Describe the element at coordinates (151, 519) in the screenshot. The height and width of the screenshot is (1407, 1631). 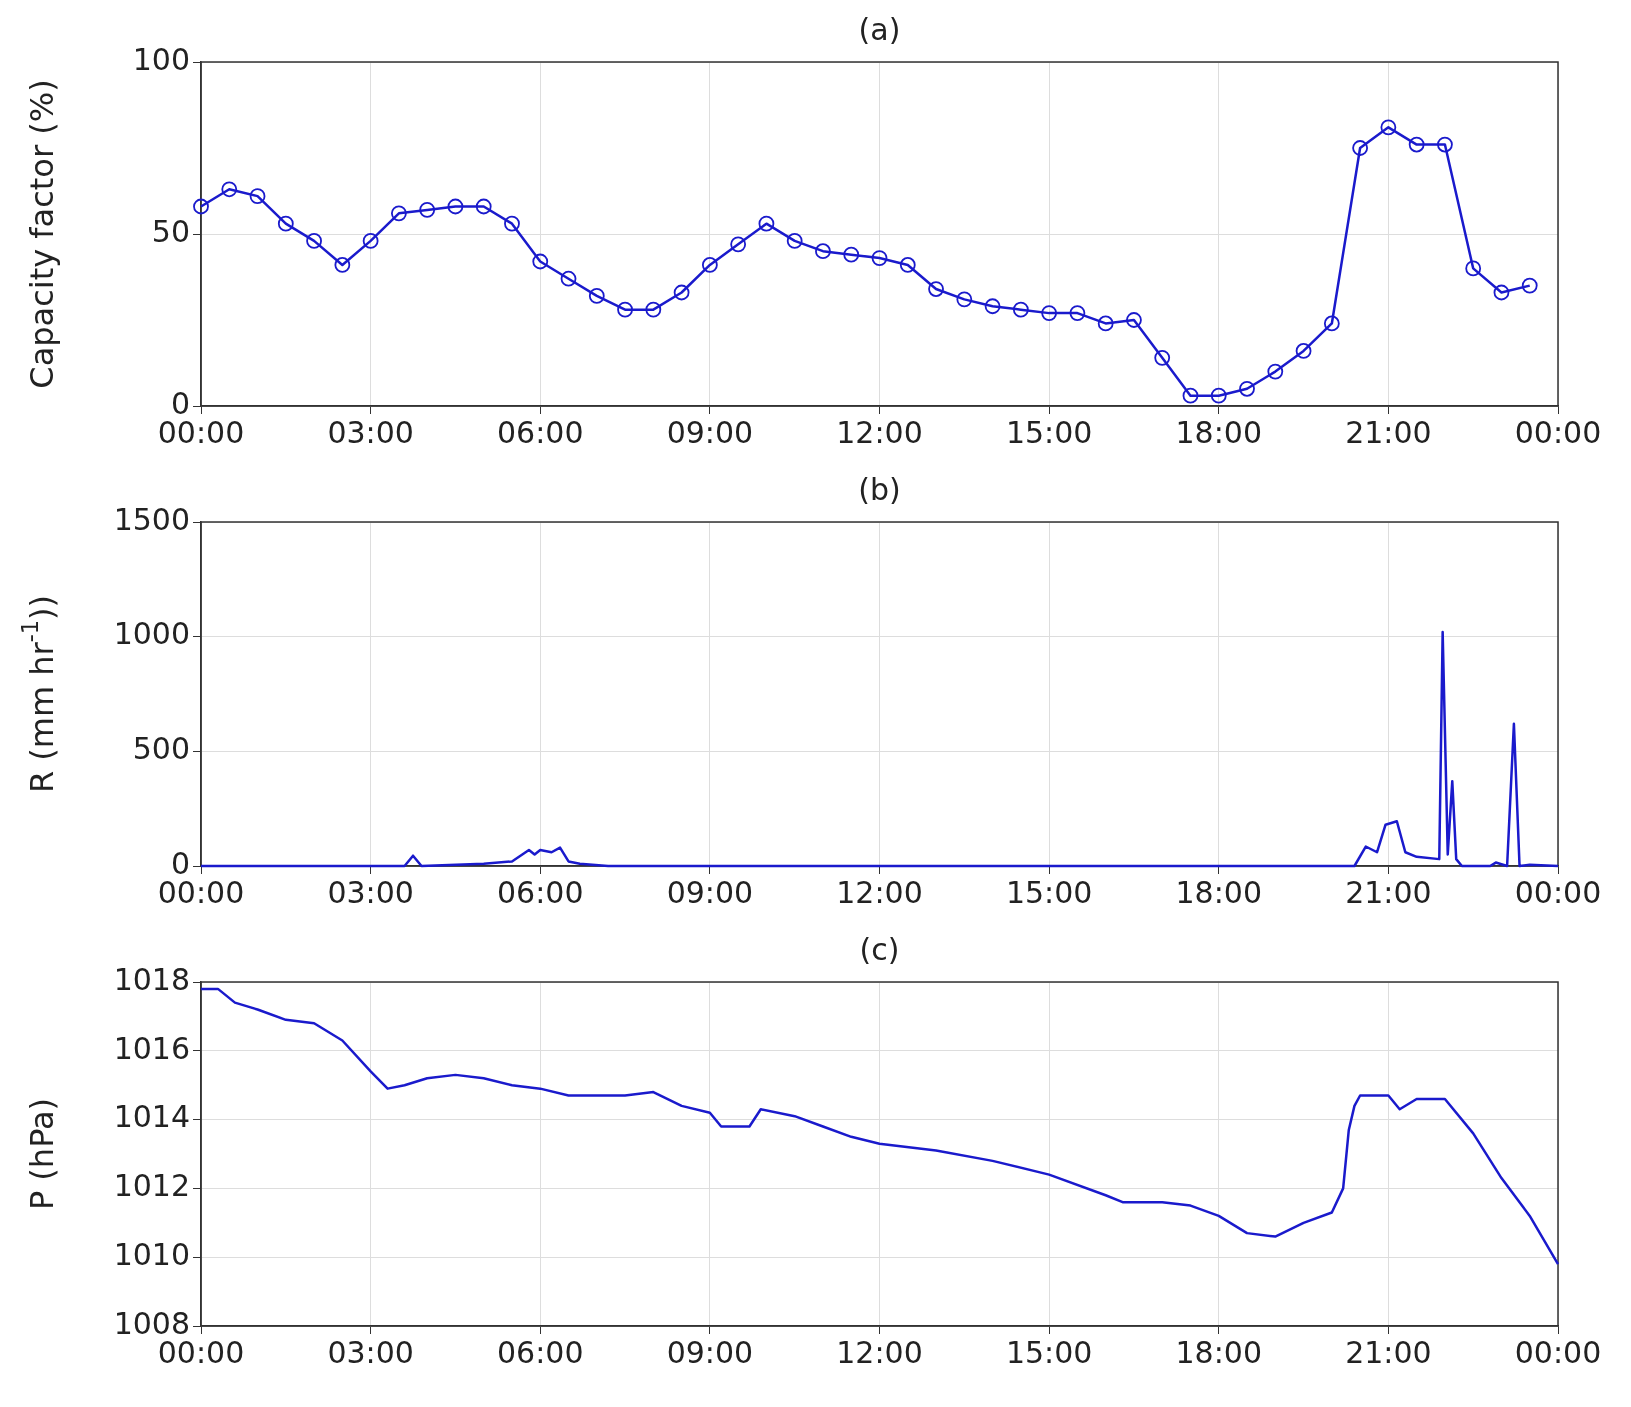
I see `y-tick-label: 1500` at that location.